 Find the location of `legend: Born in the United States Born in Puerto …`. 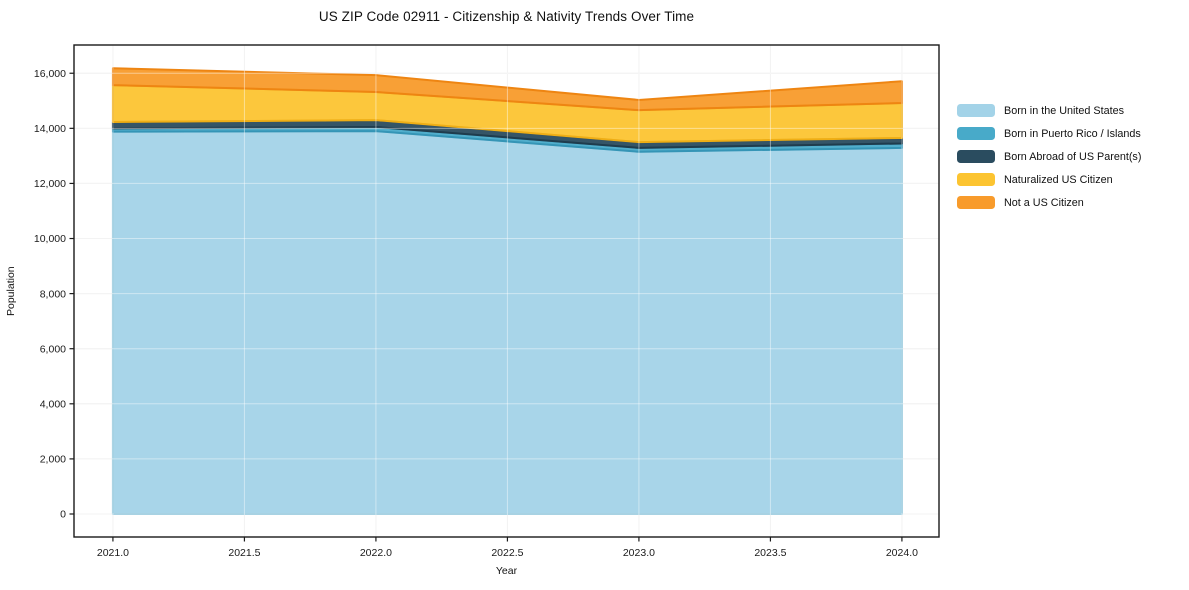

legend: Born in the United States Born in Puerto … is located at coordinates (1049, 161).